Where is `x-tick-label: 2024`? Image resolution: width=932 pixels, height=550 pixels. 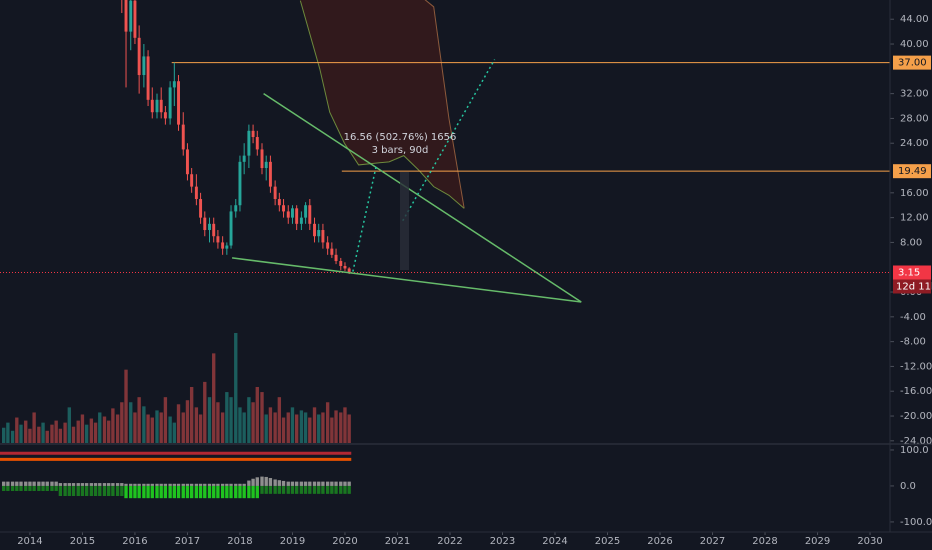
x-tick-label: 2024 is located at coordinates (554, 541).